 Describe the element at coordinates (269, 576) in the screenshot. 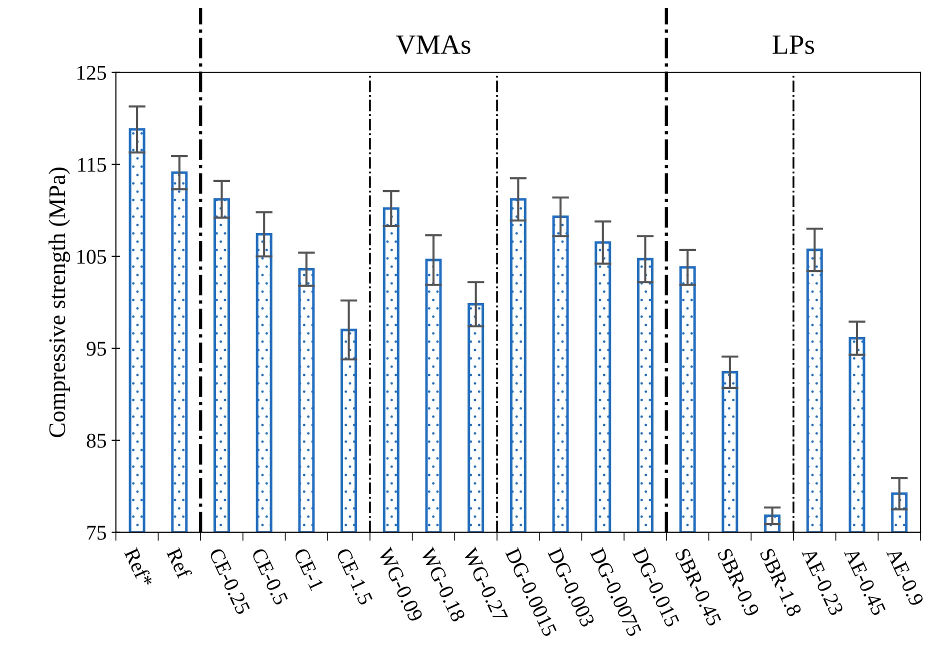

I see `x-tick-label: CE-0.5` at that location.